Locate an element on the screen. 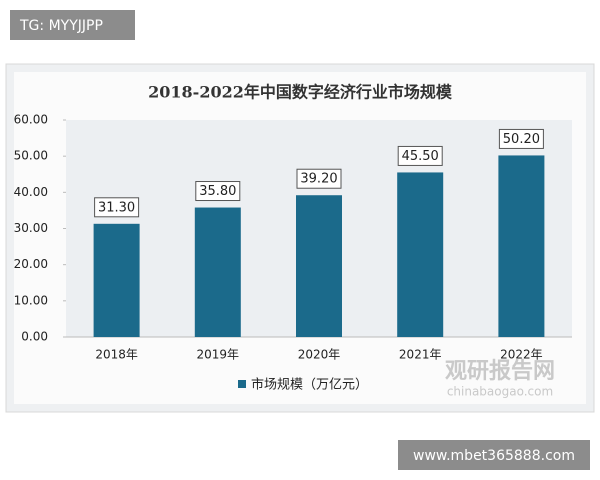 The image size is (600, 480). x-tick-label: 2022年 is located at coordinates (521, 355).